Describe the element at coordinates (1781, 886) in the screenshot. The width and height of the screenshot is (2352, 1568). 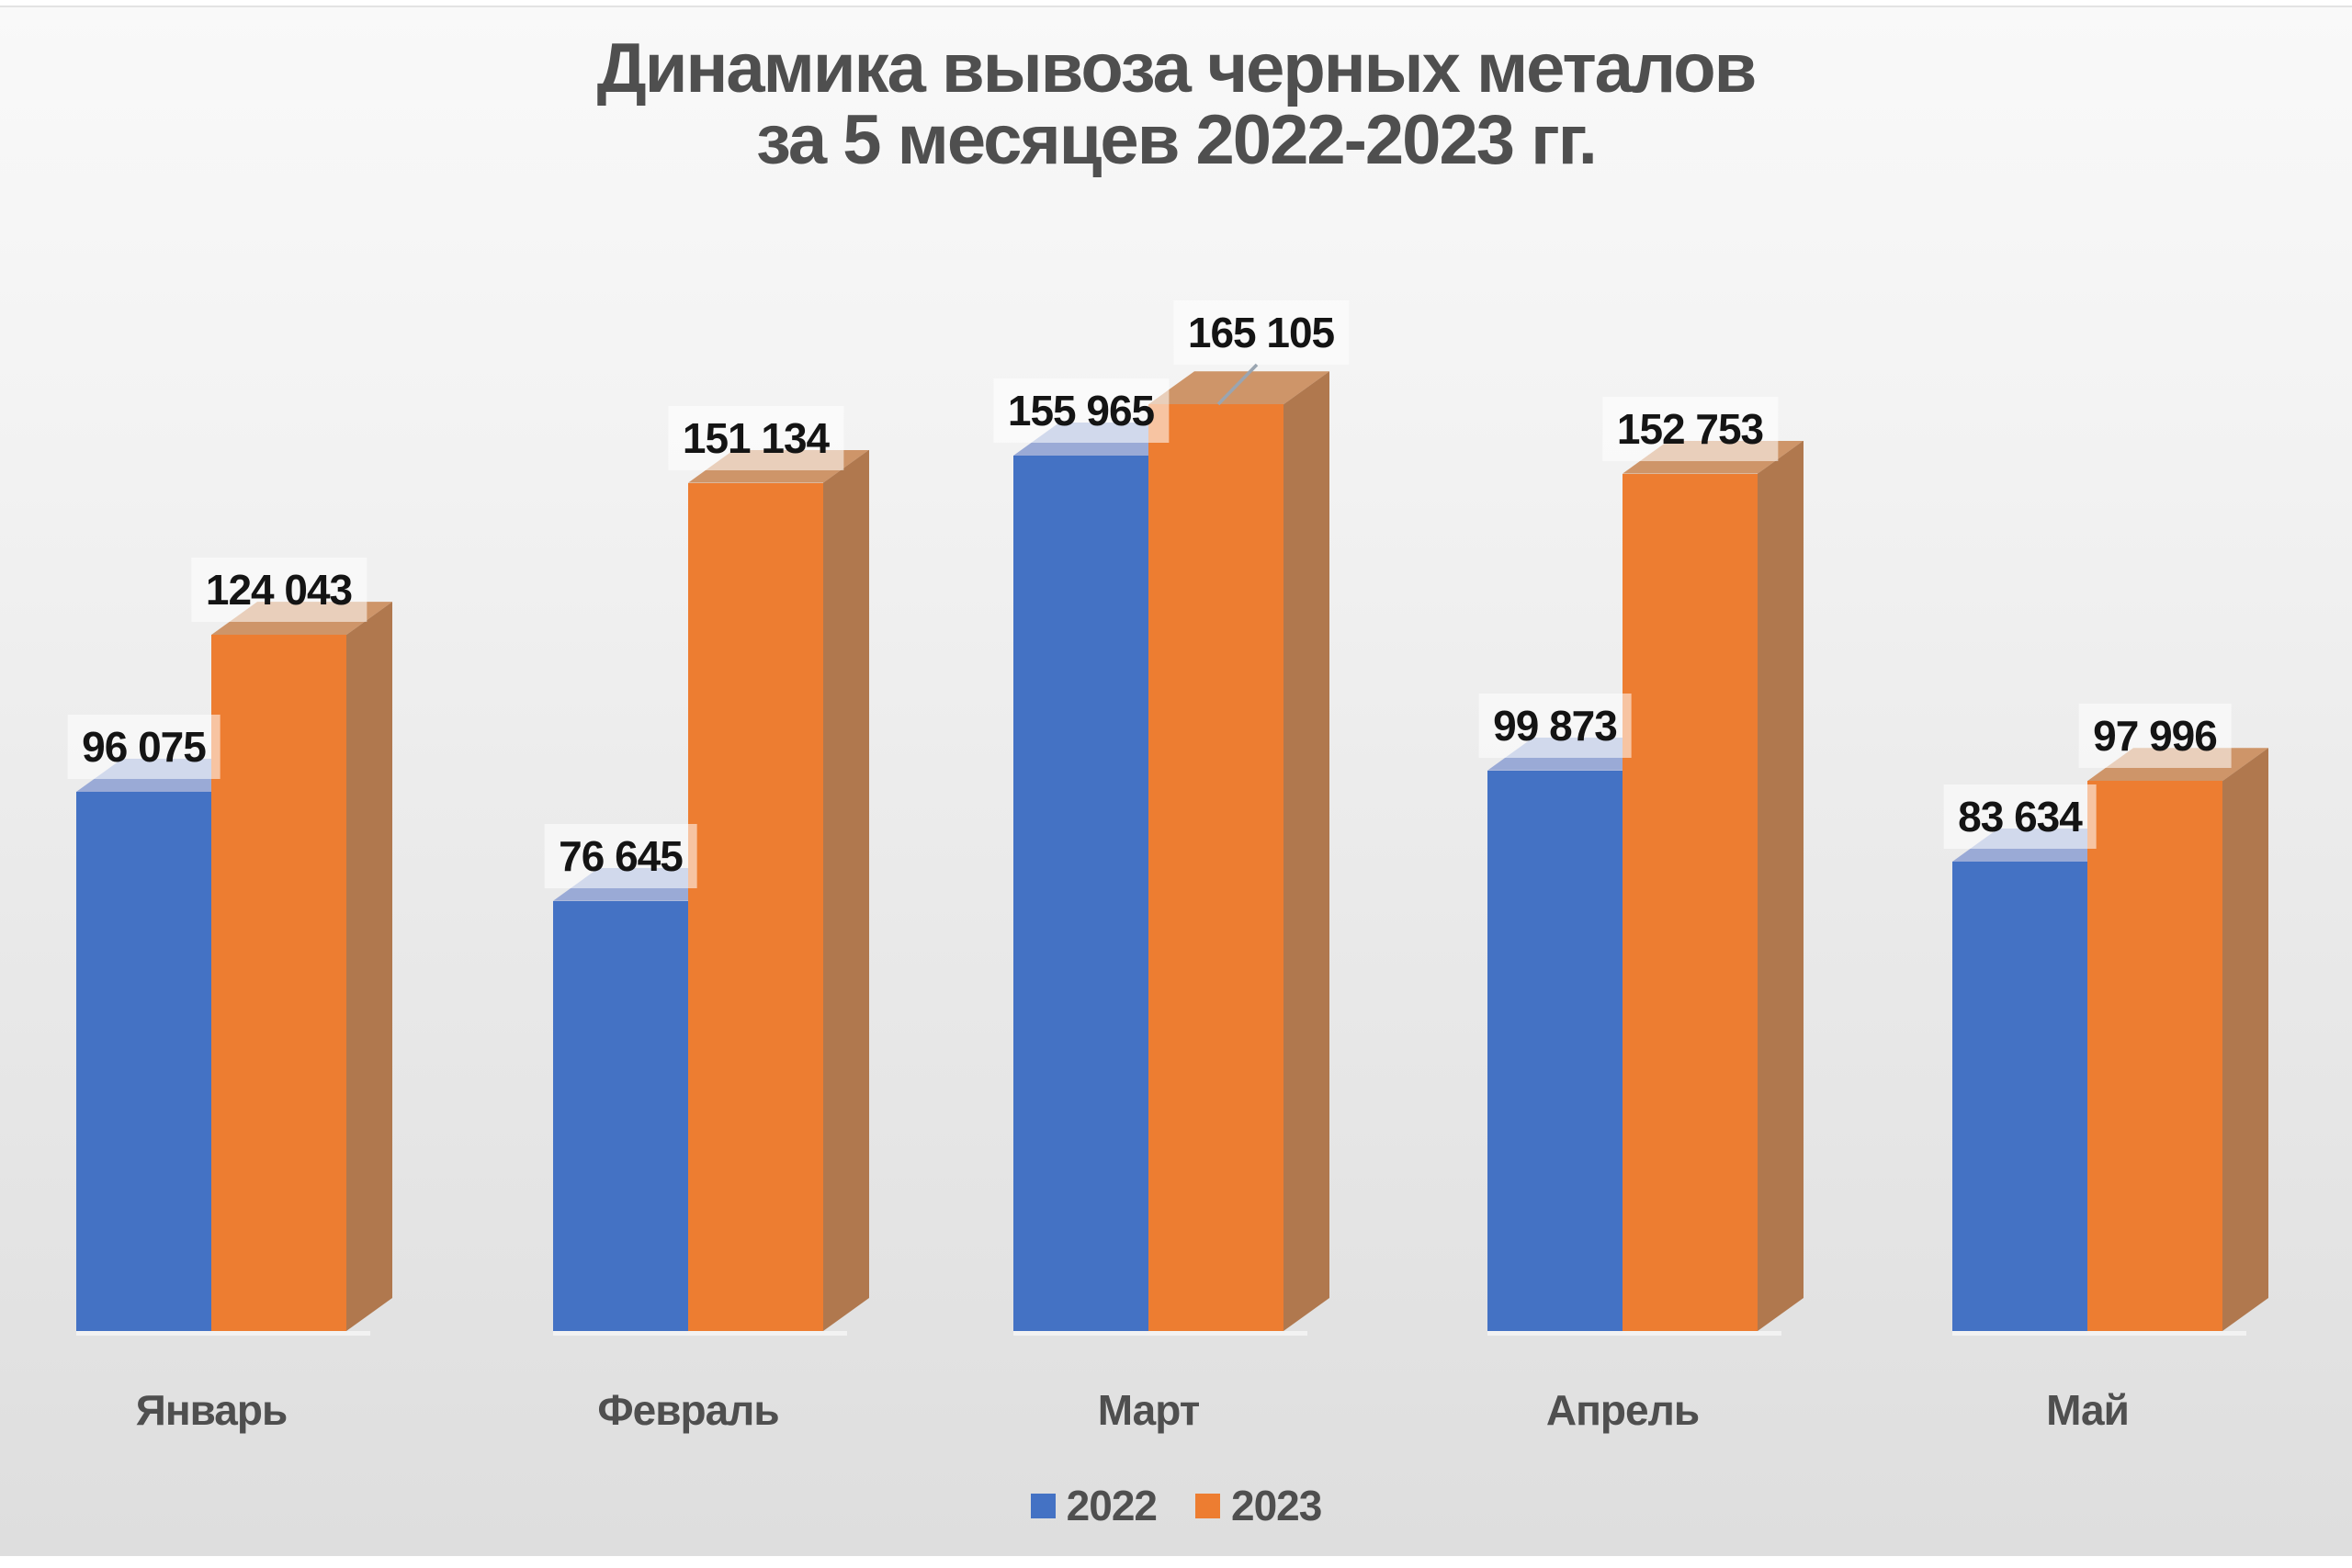
I see `bar-side-face-2023-Апрель` at that location.